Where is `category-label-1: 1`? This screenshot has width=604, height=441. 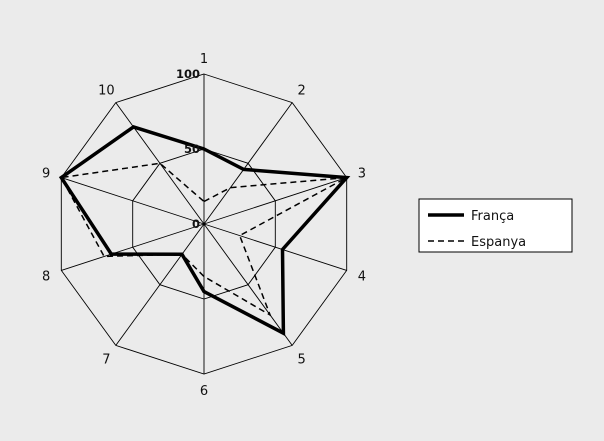
category-label-1: 1 is located at coordinates (204, 59).